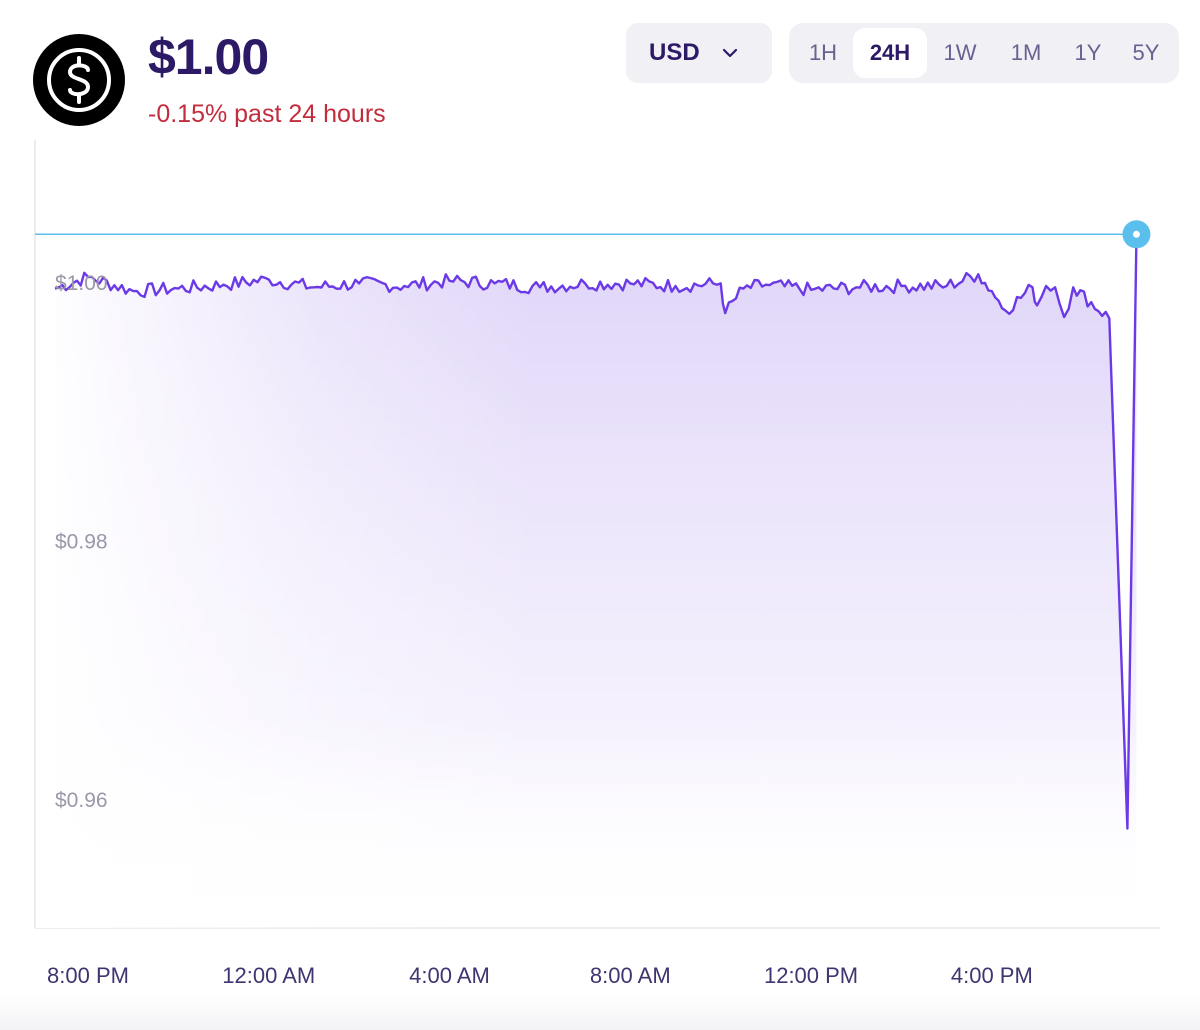  Describe the element at coordinates (81, 800) in the screenshot. I see `y-tick-label: $0.96` at that location.